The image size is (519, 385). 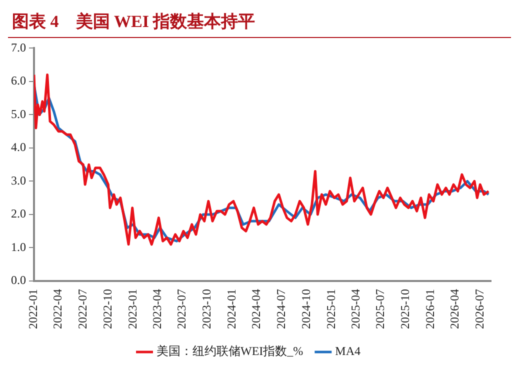 What do you see at coordinates (18, 280) in the screenshot?
I see `y-tick-label: 0.0` at bounding box center [18, 280].